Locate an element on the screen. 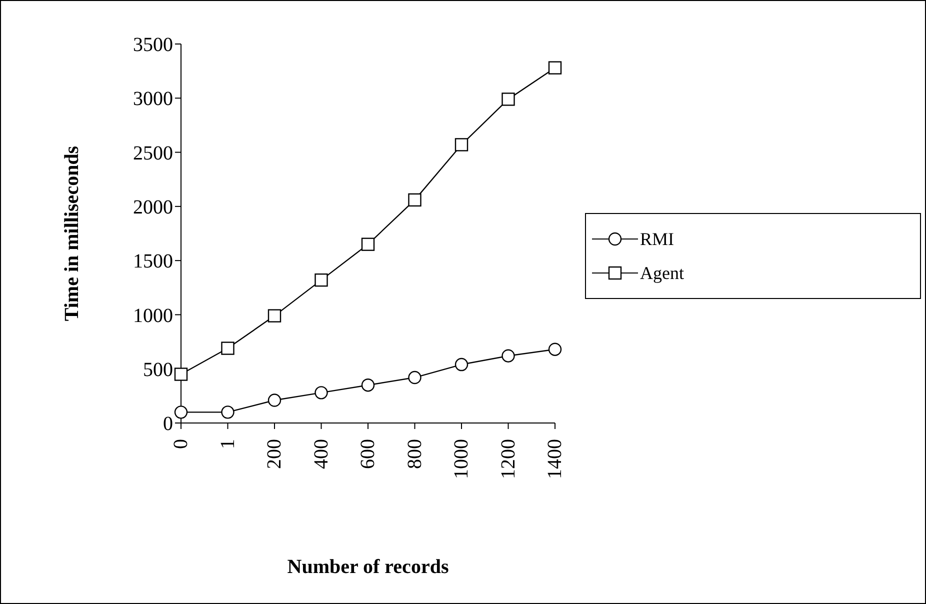  legend-label: RMI is located at coordinates (657, 239).